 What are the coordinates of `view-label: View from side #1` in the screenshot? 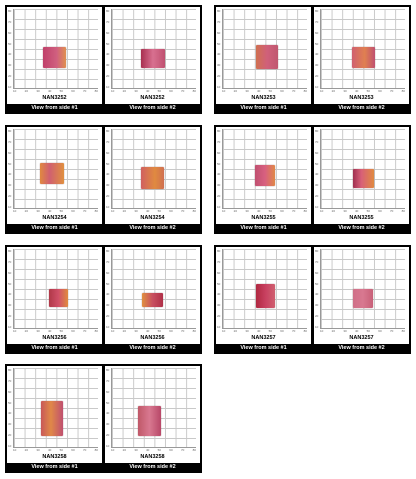 It's located at (263, 228).